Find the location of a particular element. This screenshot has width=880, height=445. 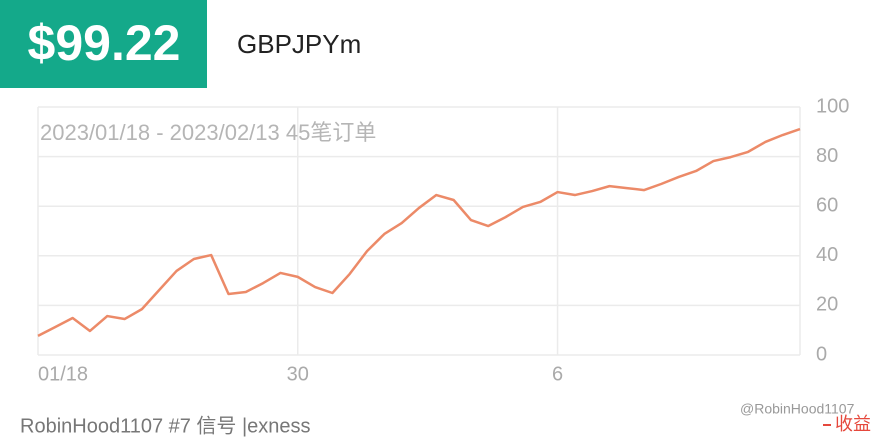

y-tick-label: 80 is located at coordinates (827, 156).